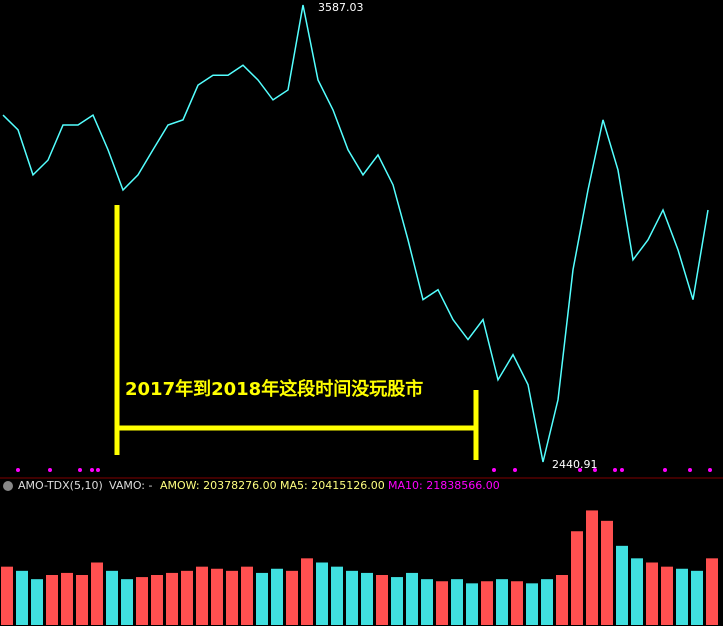 This screenshot has height=626, width=723. I want to click on indicator-toggle, so click(8, 486).